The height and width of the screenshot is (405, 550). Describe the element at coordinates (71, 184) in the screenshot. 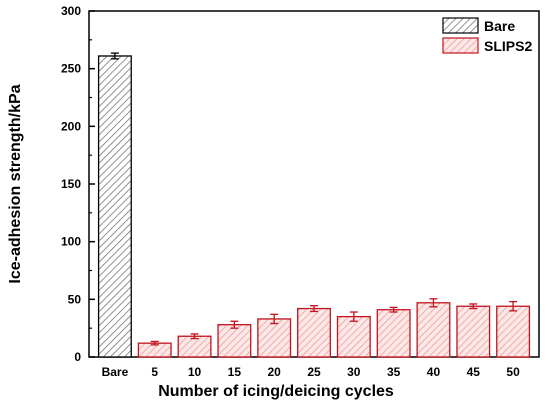

I see `y-tick-label: 150` at that location.